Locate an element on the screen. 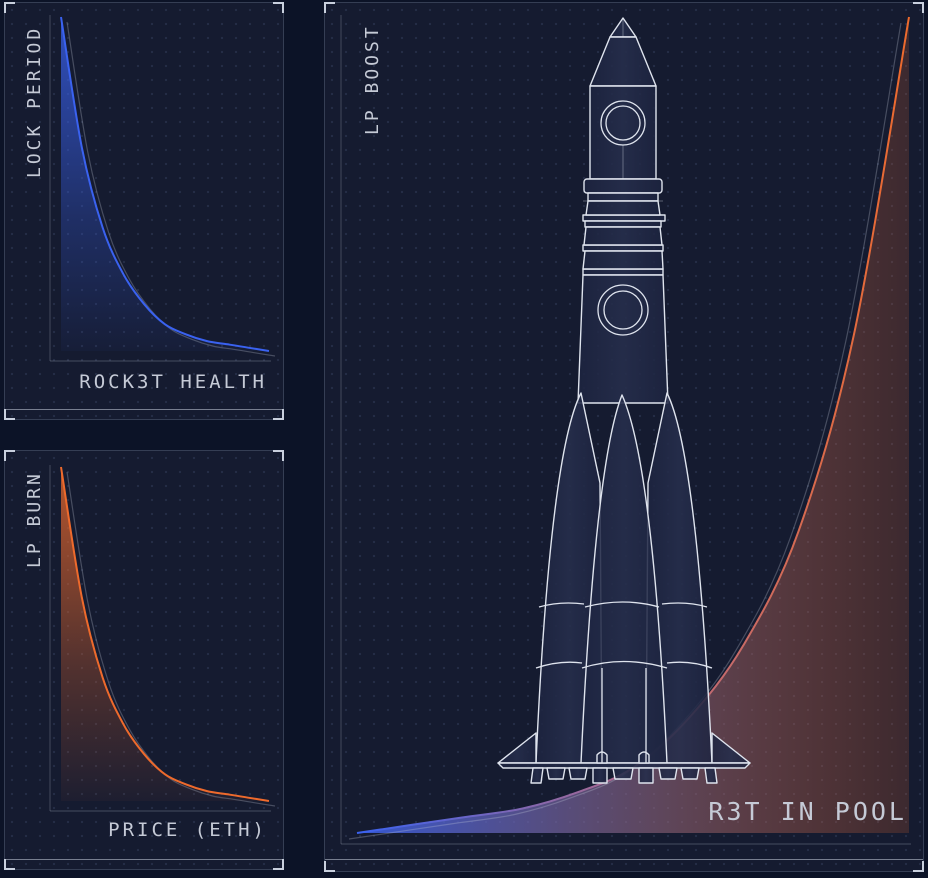  y-axis-label: LP BOOST is located at coordinates (372, 79).